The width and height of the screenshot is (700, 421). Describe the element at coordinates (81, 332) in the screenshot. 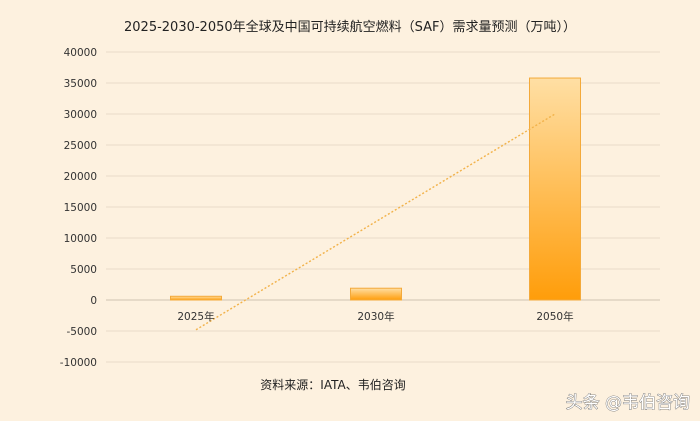

I see `y-tick-label: -5000` at that location.